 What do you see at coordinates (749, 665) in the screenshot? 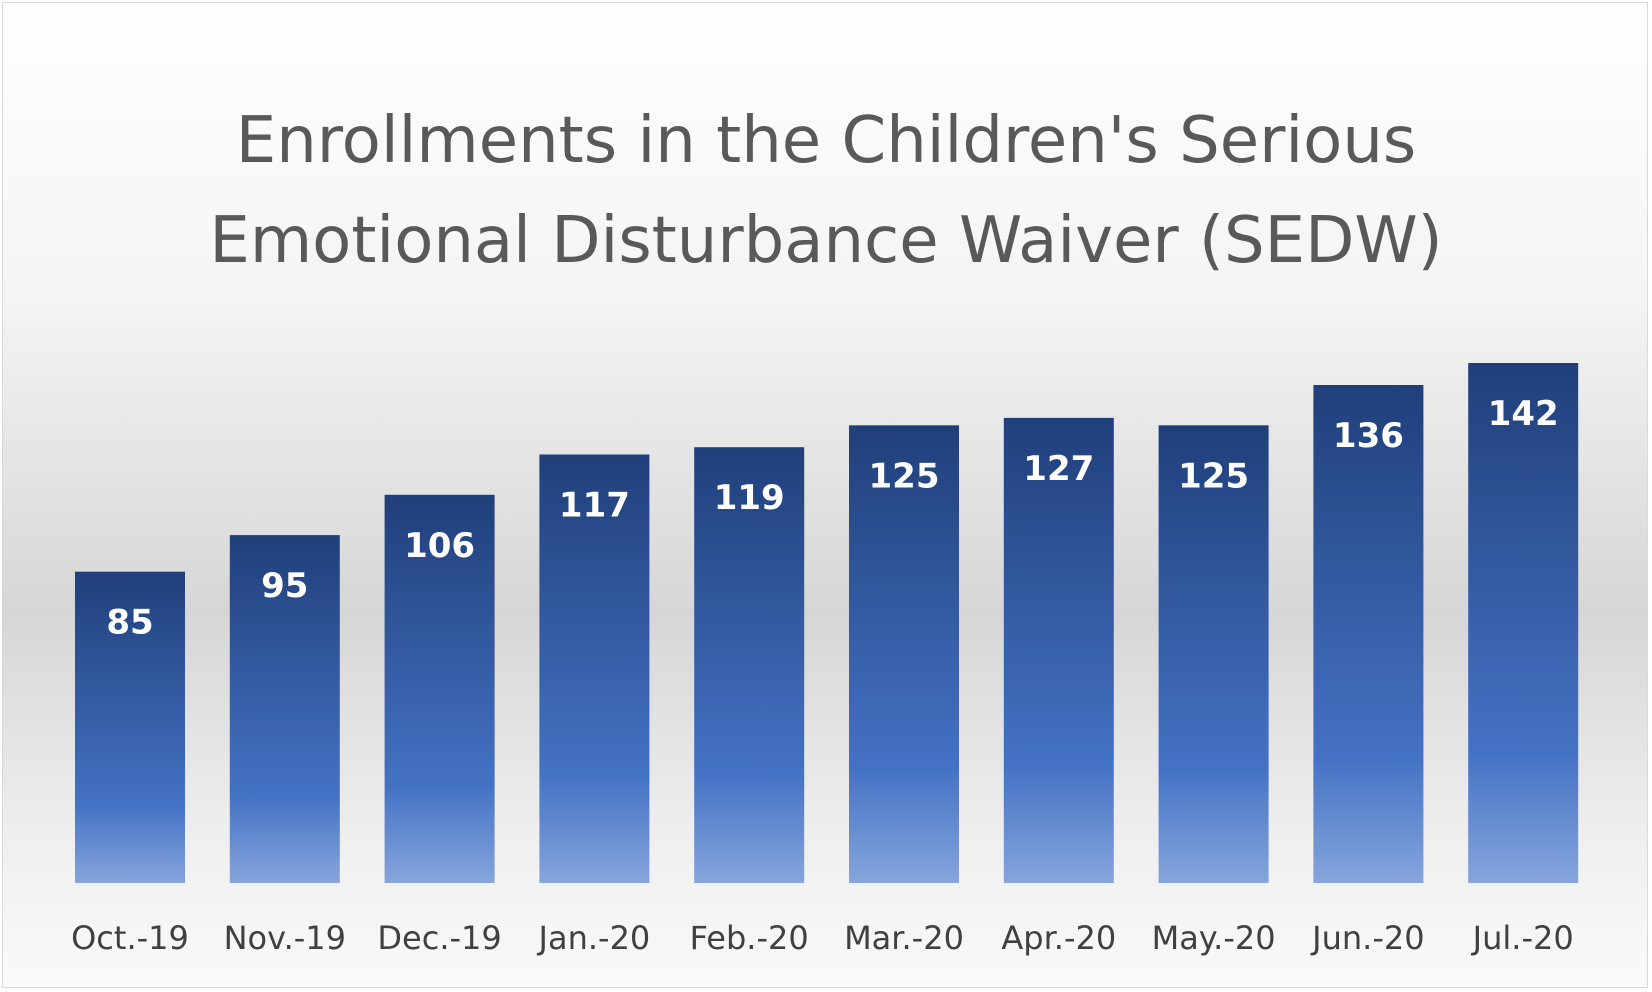
I see `bar-Feb.-20` at bounding box center [749, 665].